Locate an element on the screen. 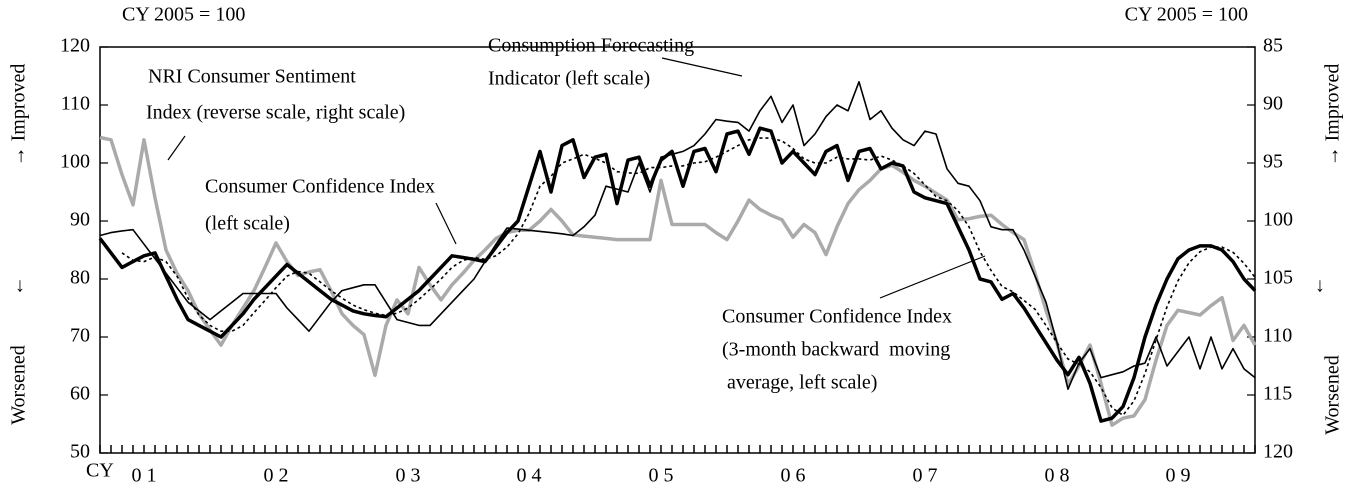 The width and height of the screenshot is (1351, 497). y-tick-label: 100 is located at coordinates (75, 162).